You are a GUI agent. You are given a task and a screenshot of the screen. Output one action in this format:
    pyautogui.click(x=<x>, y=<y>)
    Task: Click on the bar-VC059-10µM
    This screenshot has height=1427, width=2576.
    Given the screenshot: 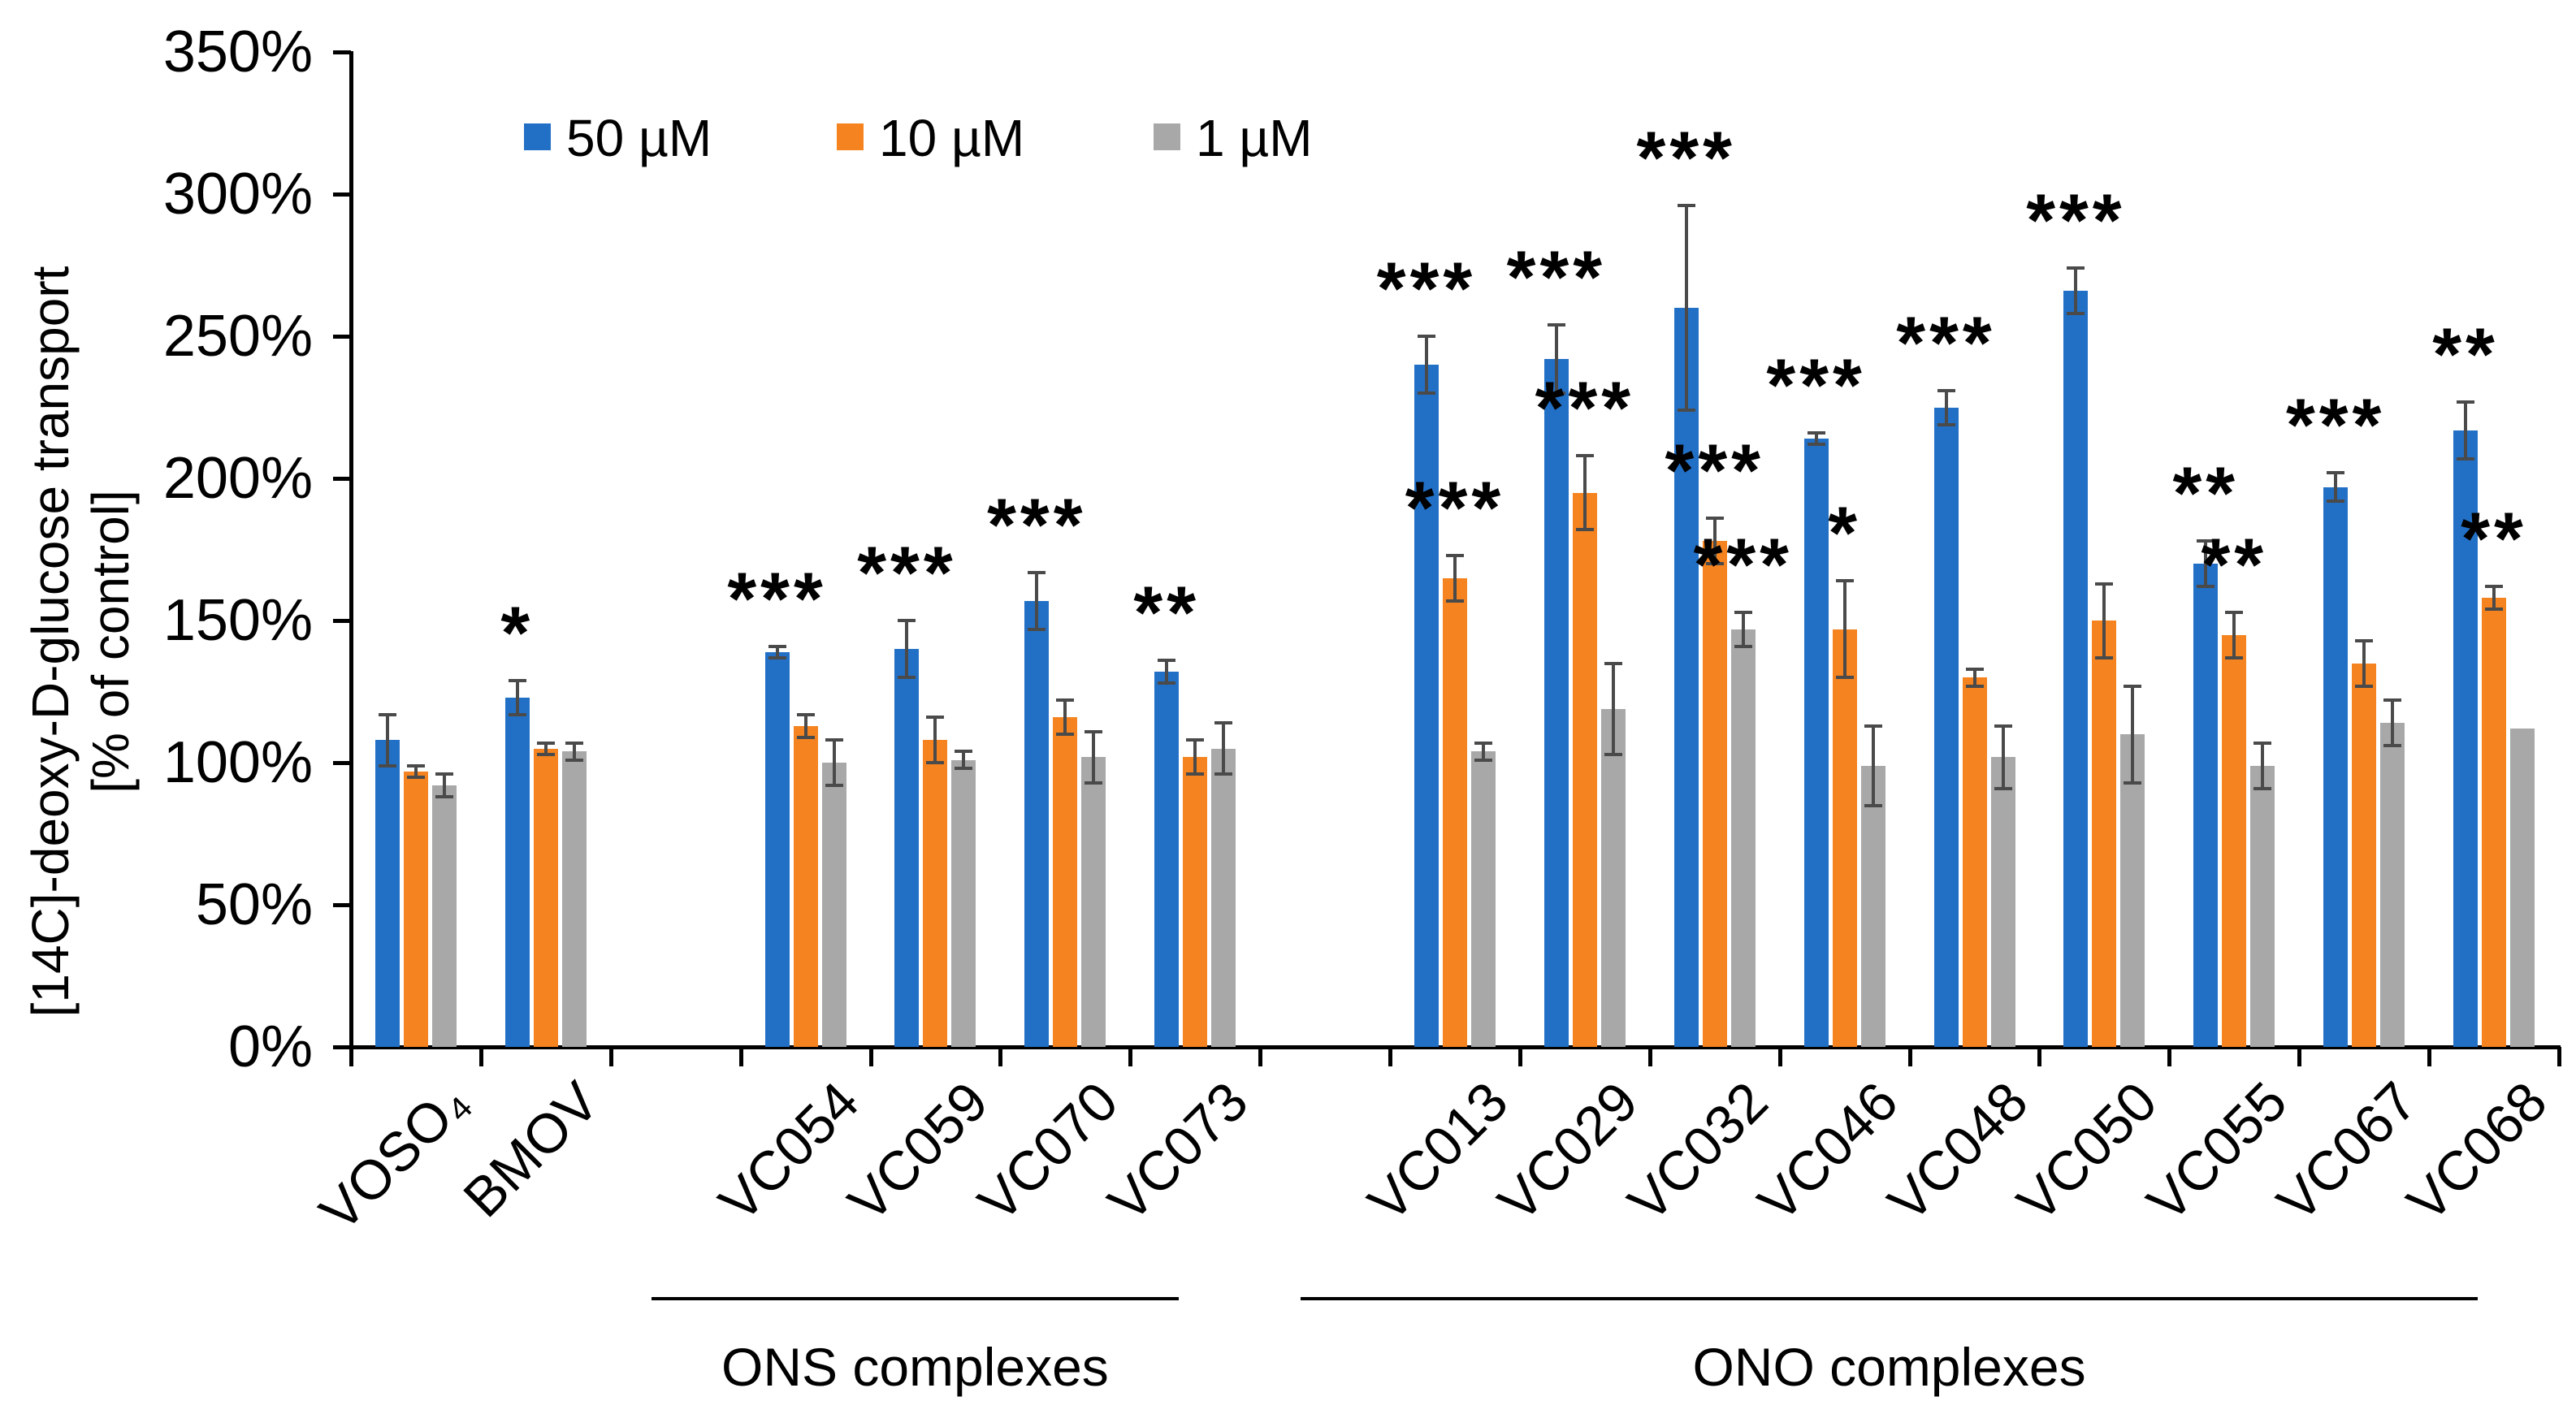 What is the action you would take?
    pyautogui.click(x=935, y=893)
    